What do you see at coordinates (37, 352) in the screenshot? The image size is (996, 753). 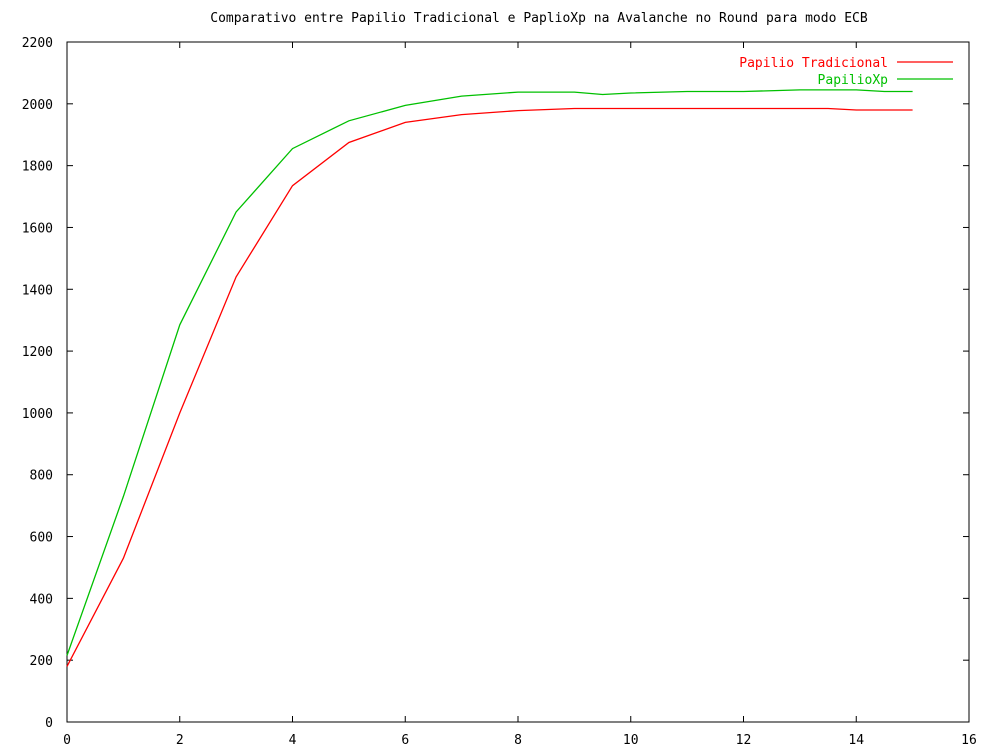 I see `y-tick-label: 1200` at bounding box center [37, 352].